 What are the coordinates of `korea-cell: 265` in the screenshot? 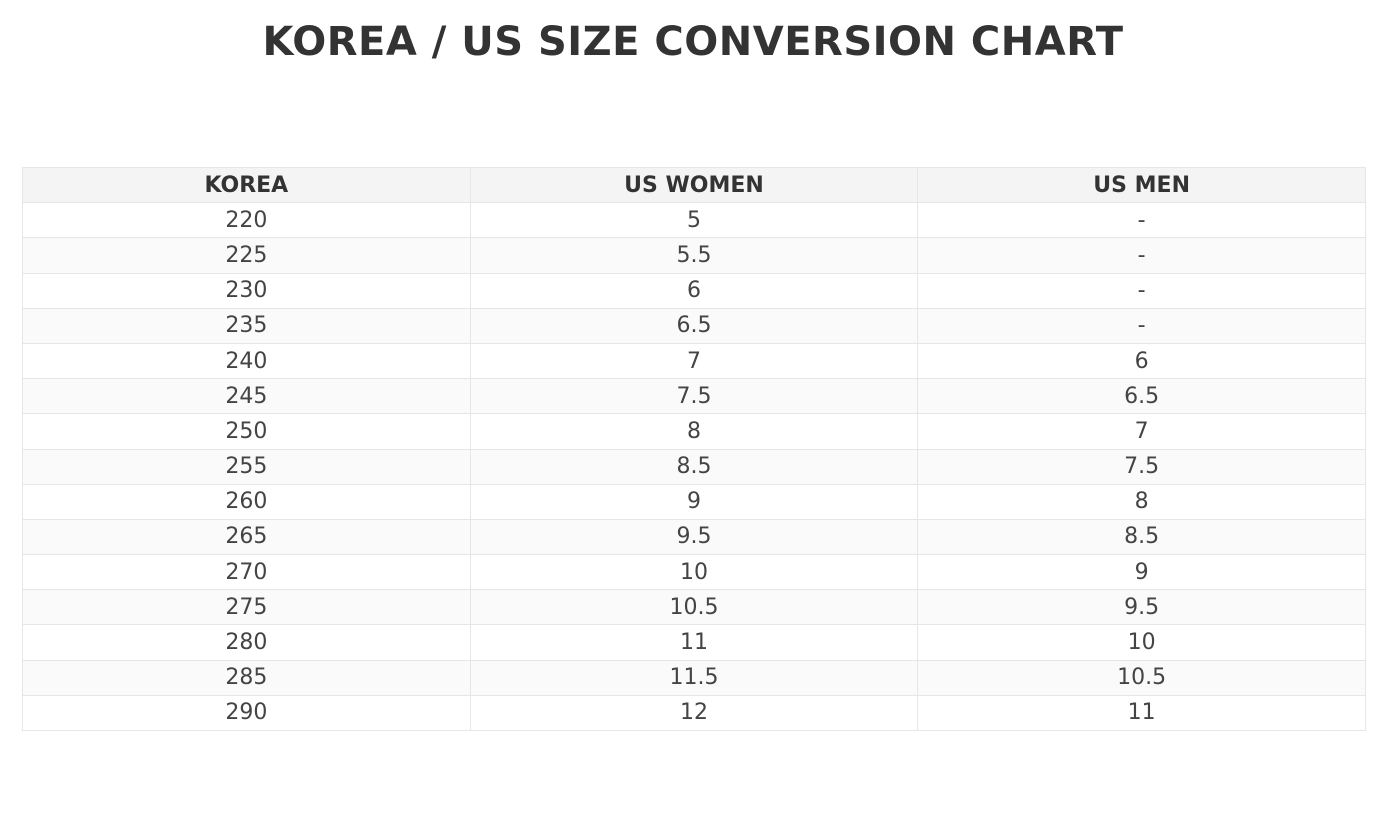 It's located at (246, 537).